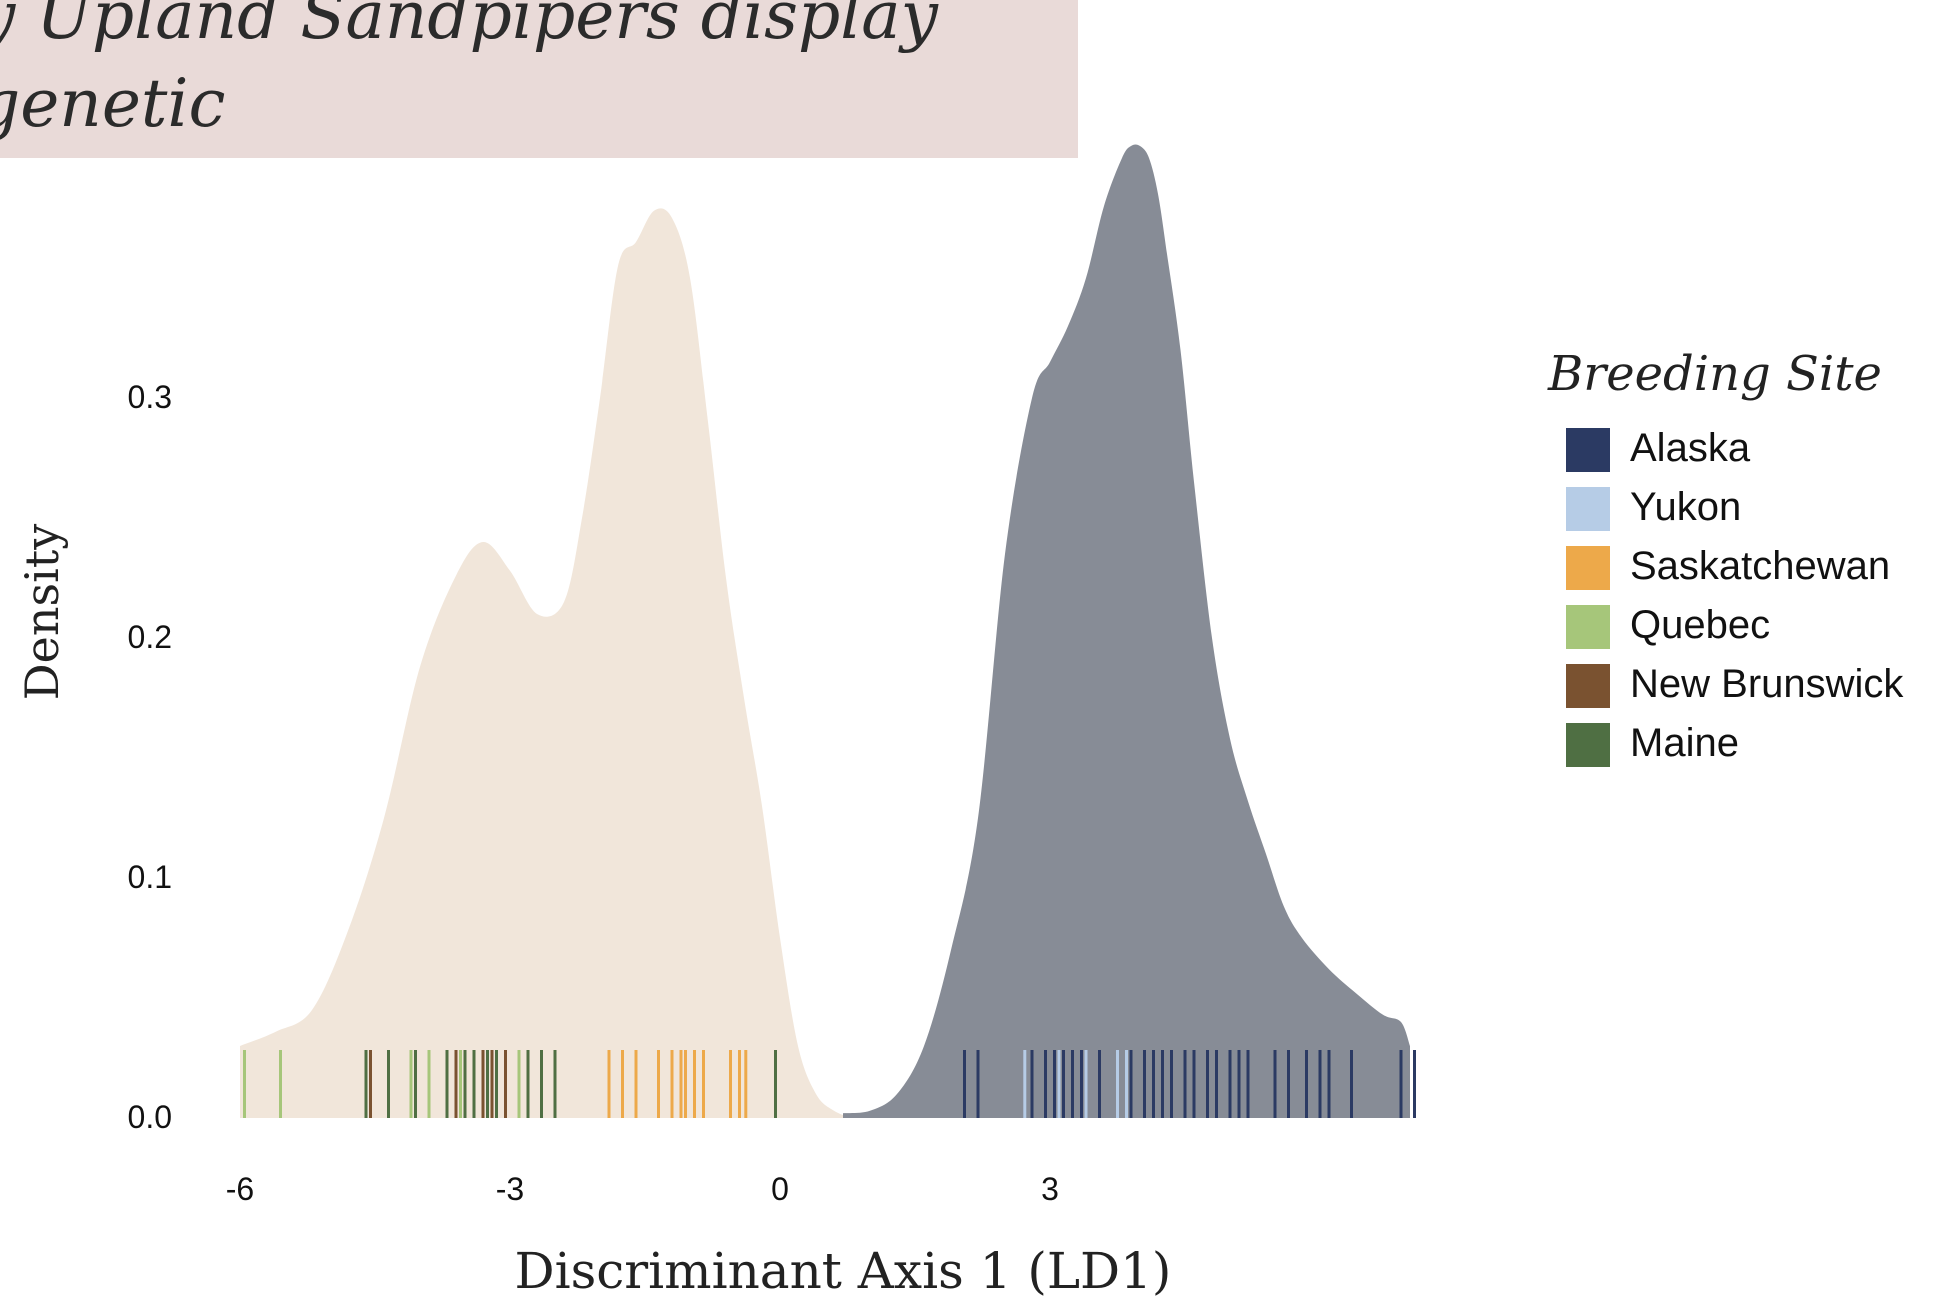  Describe the element at coordinates (1588, 627) in the screenshot. I see `legend-swatch-quebec` at that location.